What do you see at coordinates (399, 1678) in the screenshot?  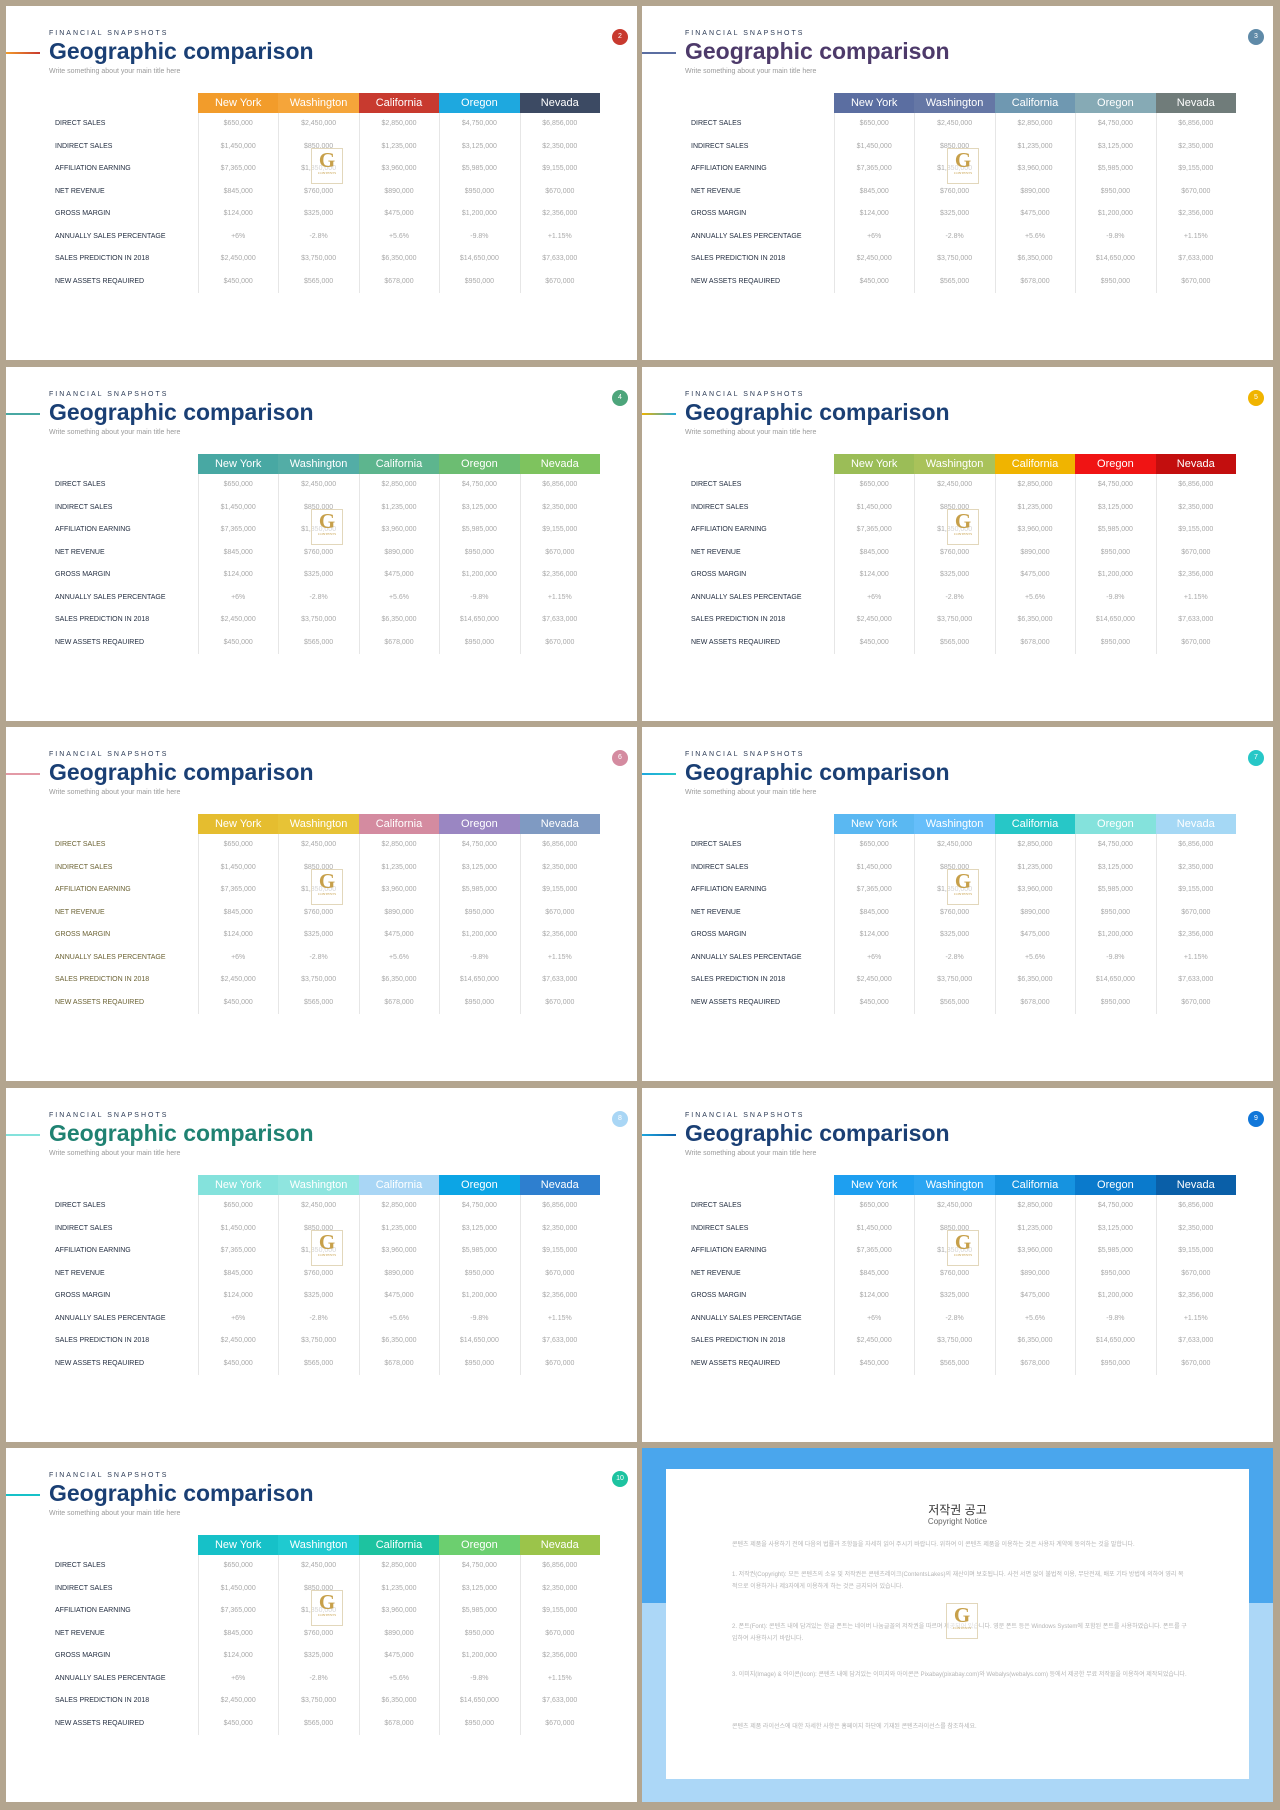 I see `table-cell: +5.6%` at bounding box center [399, 1678].